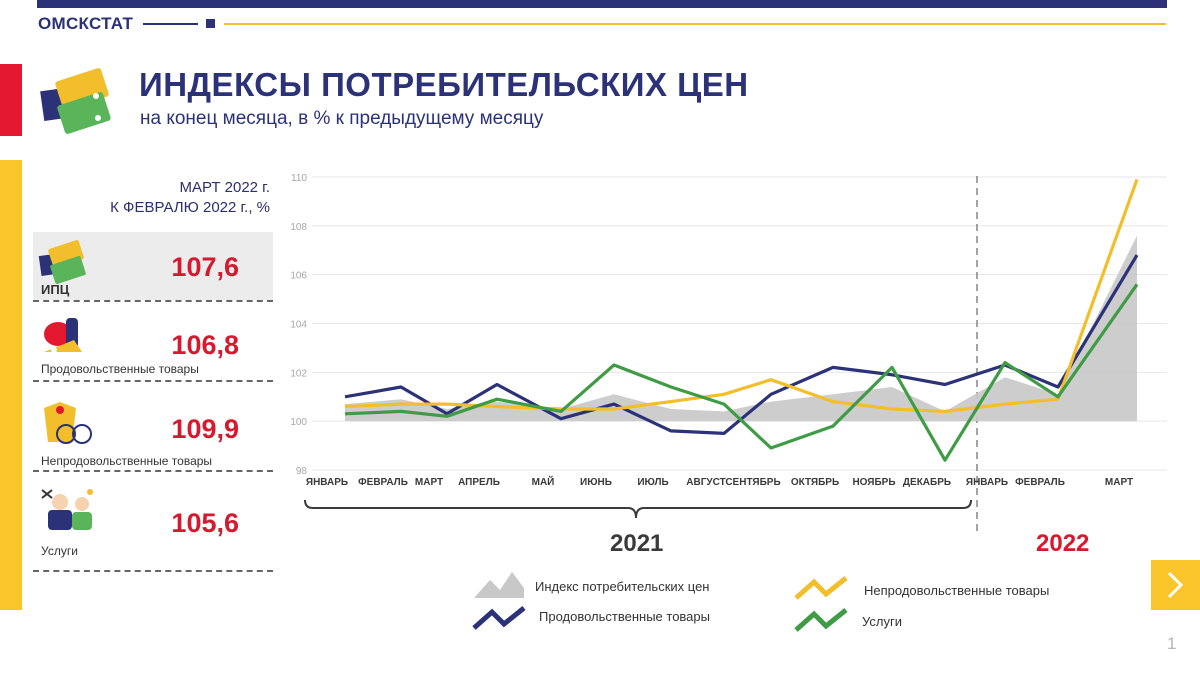  What do you see at coordinates (55, 289) in the screenshot?
I see `stat-label: ИПЦ` at bounding box center [55, 289].